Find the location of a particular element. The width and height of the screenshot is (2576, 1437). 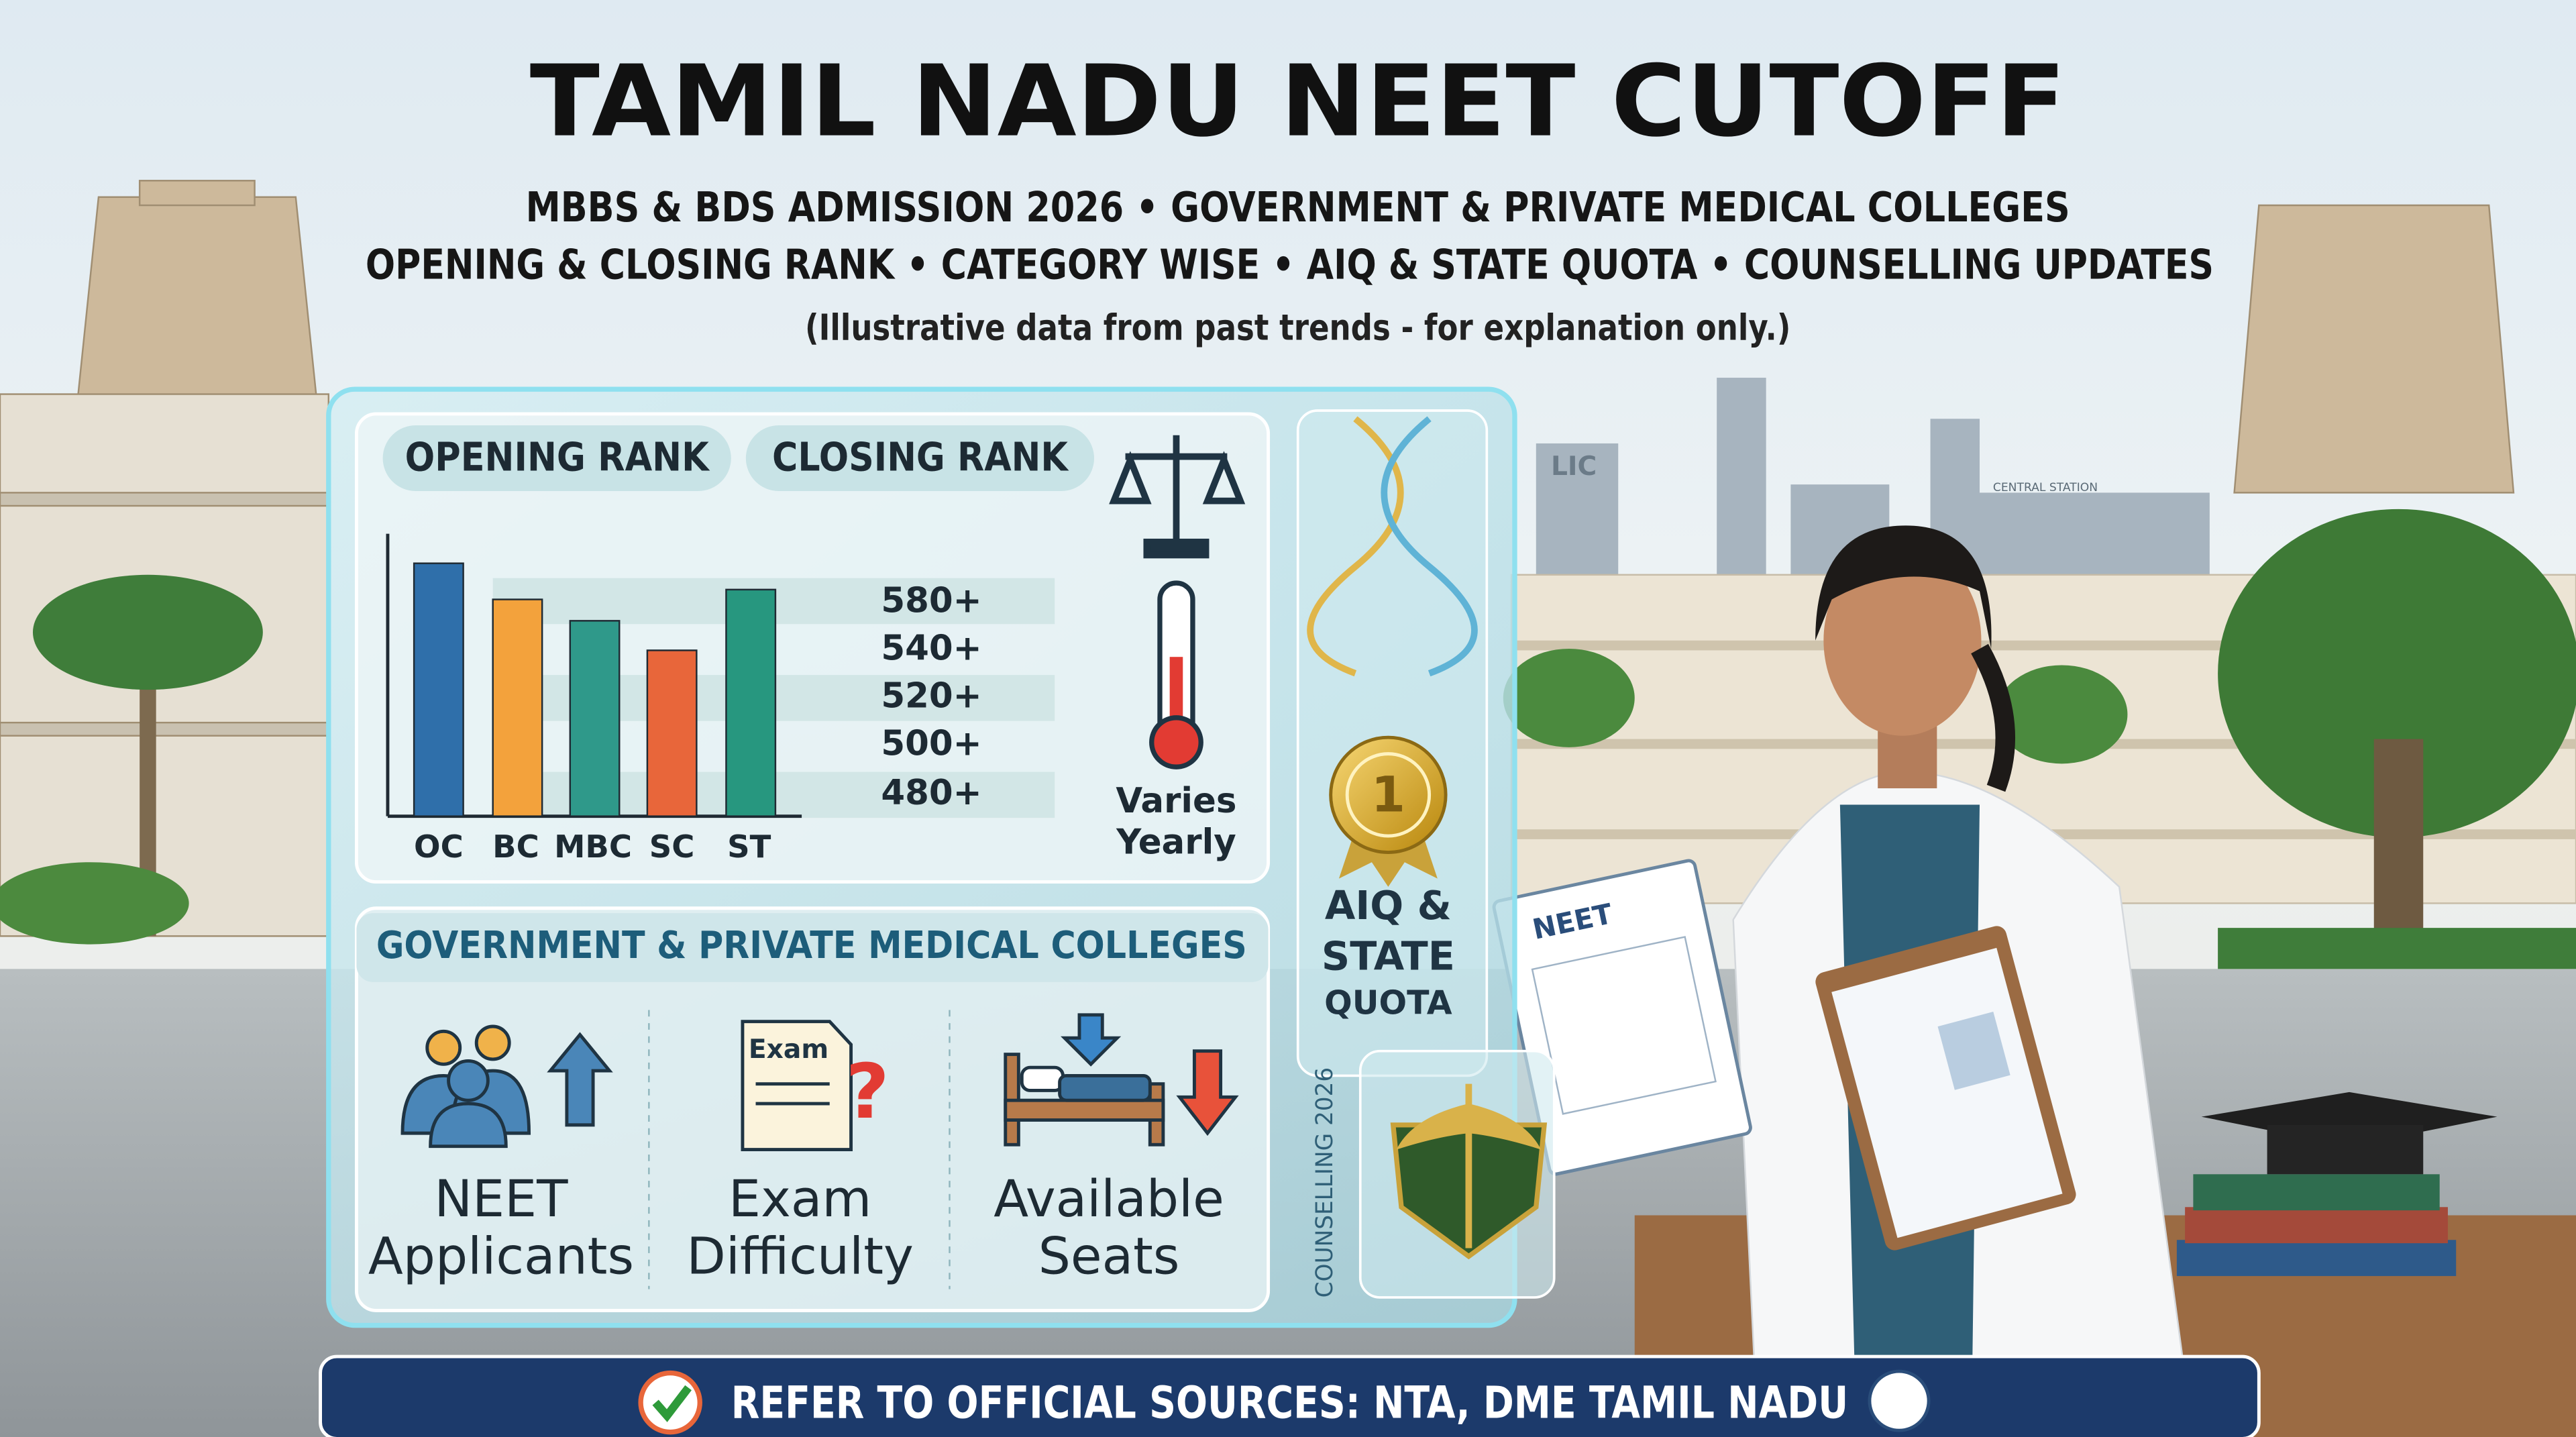

trend-note: Varies is located at coordinates (1176, 801).